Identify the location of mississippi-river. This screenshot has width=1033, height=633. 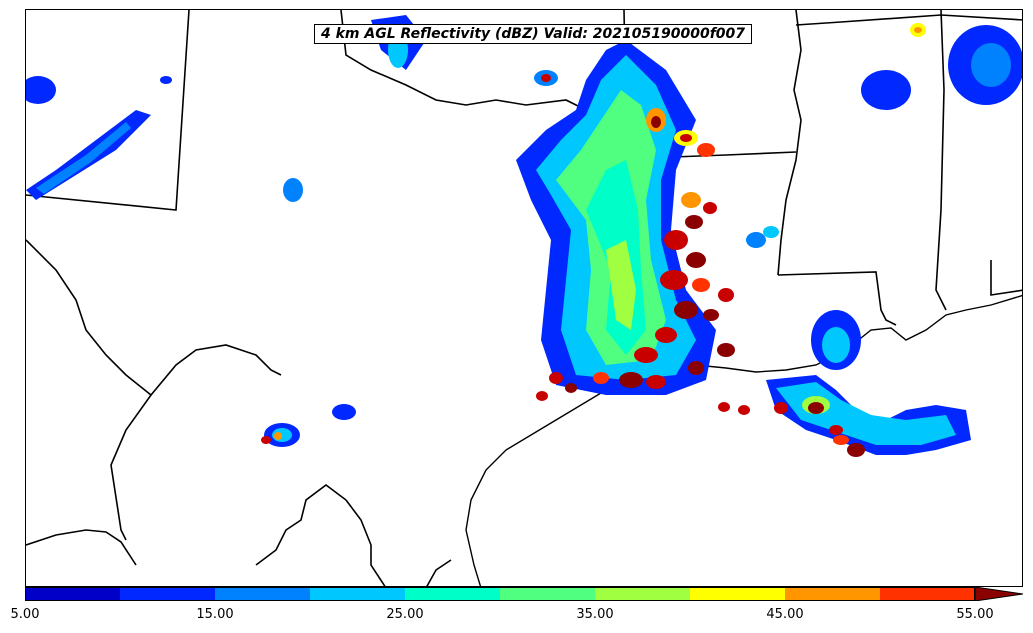
(789, 143).